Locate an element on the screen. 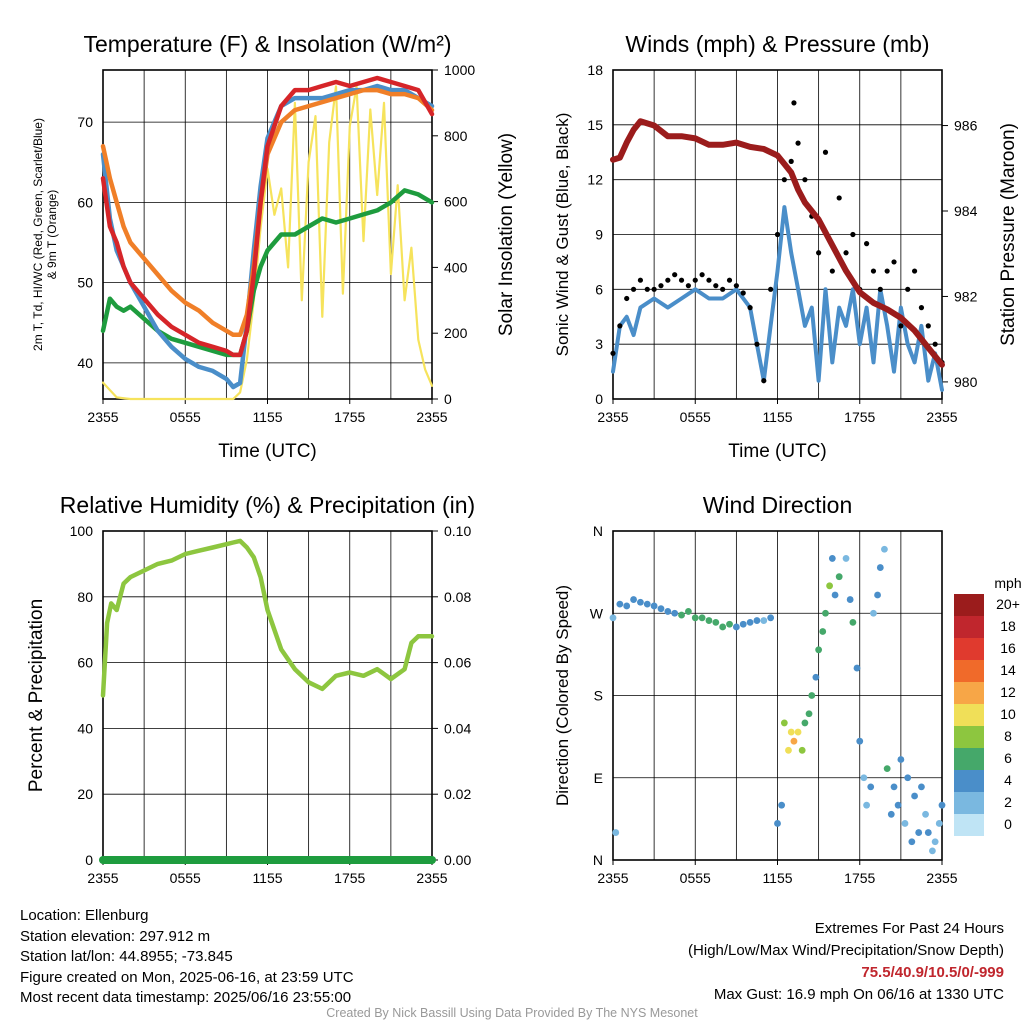 The height and width of the screenshot is (1024, 1024). right-tick-label: 800 is located at coordinates (456, 136).